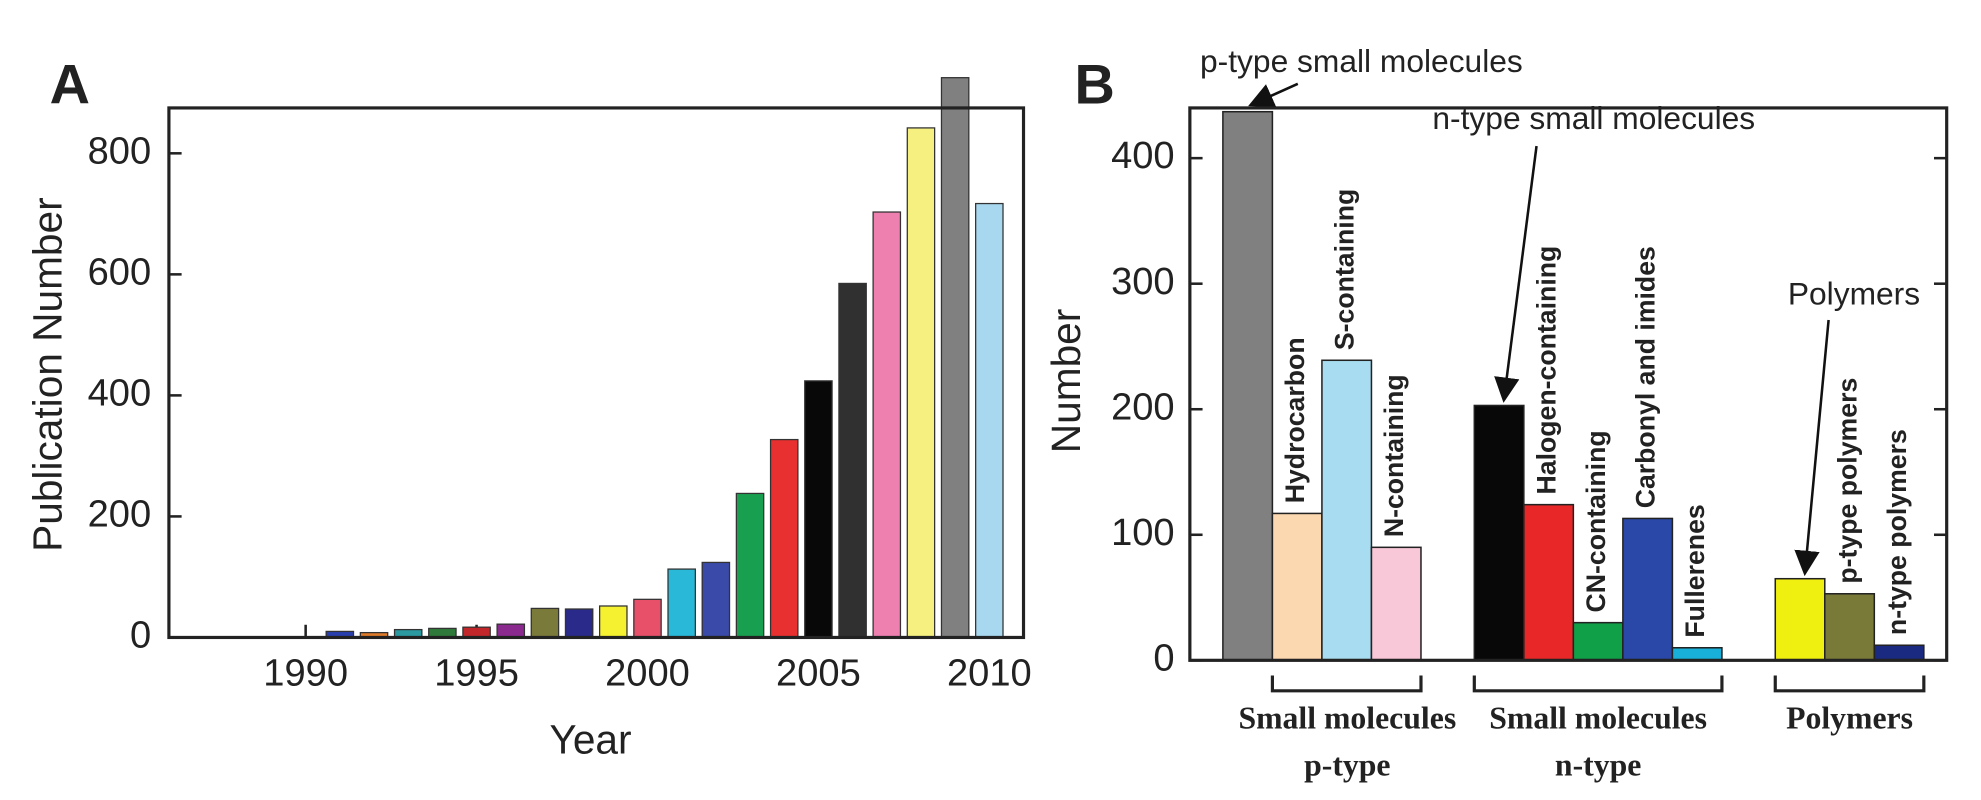 This screenshot has height=800, width=1981. Describe the element at coordinates (1143, 282) in the screenshot. I see `y-tick-label: 300` at that location.